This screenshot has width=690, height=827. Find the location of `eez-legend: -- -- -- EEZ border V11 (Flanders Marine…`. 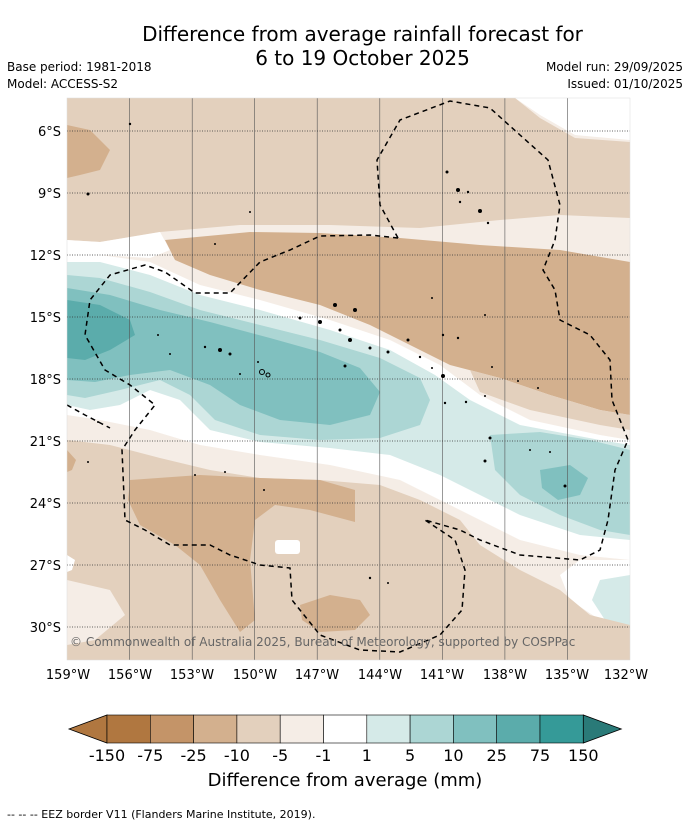

eez-legend: -- -- -- EEZ border V11 (Flanders Marine… is located at coordinates (161, 814).